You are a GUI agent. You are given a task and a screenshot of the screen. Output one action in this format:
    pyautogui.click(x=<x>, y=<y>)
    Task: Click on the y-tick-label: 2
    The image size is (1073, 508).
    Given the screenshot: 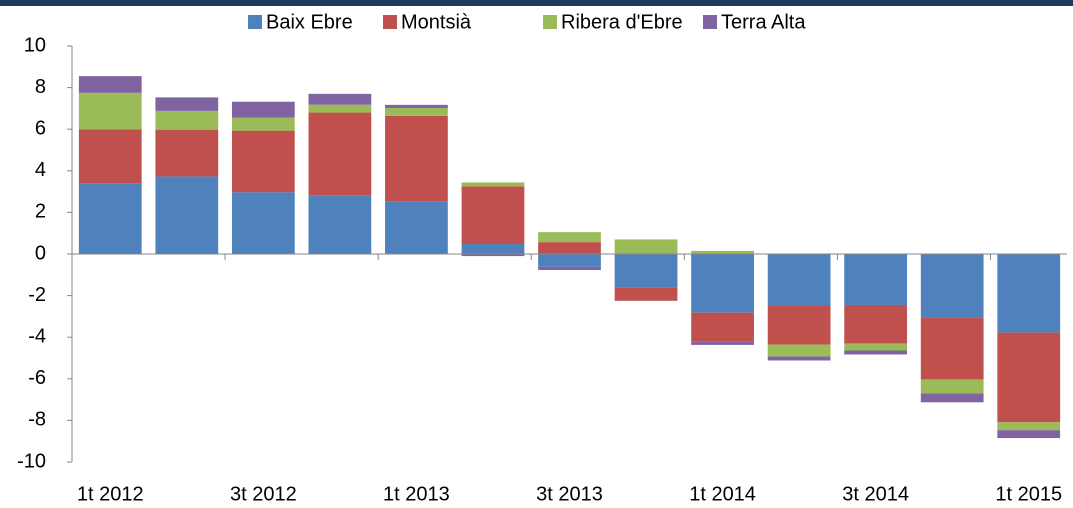 What is the action you would take?
    pyautogui.click(x=40, y=212)
    